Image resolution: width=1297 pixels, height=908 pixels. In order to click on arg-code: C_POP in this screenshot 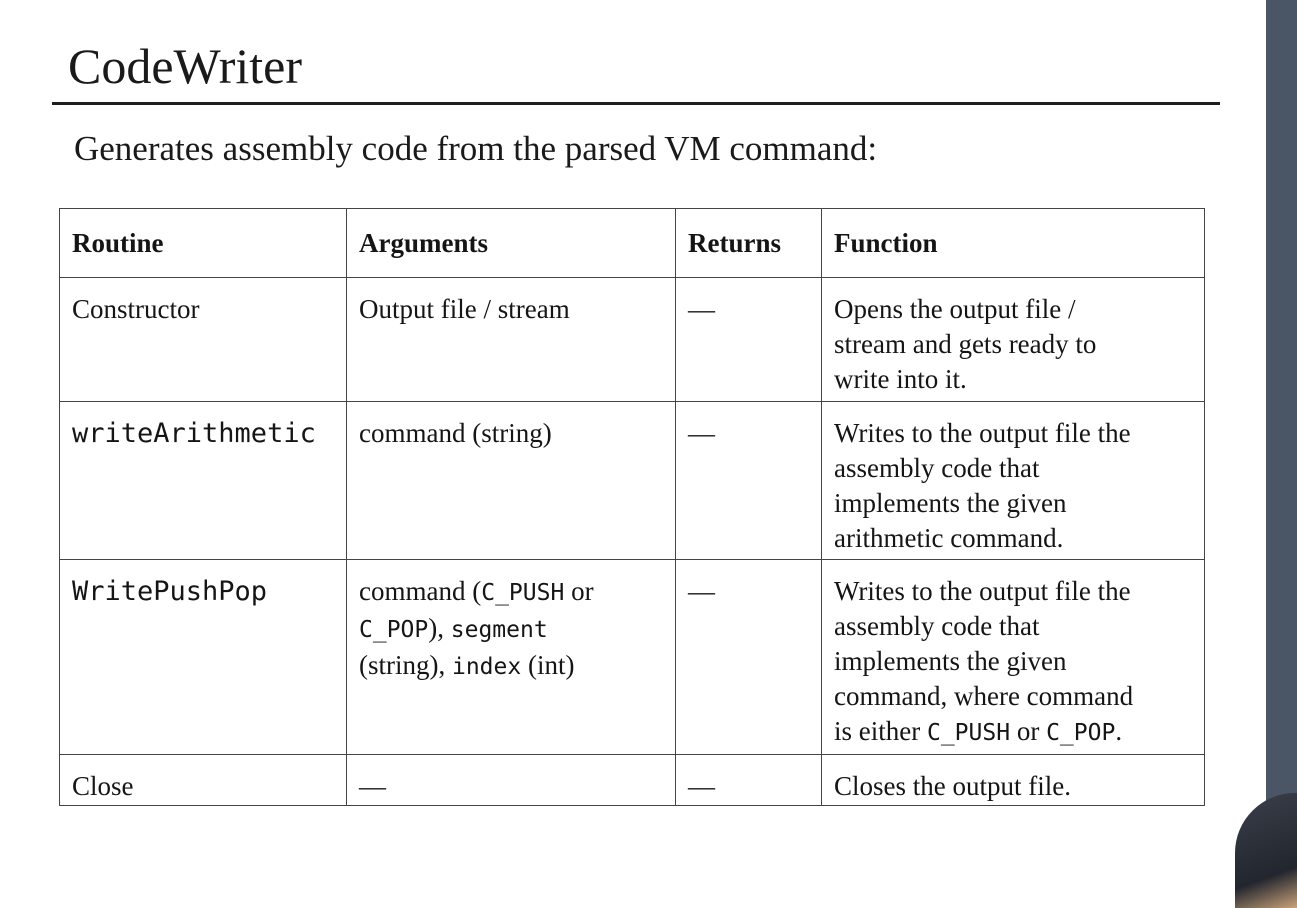, I will do `click(394, 630)`.